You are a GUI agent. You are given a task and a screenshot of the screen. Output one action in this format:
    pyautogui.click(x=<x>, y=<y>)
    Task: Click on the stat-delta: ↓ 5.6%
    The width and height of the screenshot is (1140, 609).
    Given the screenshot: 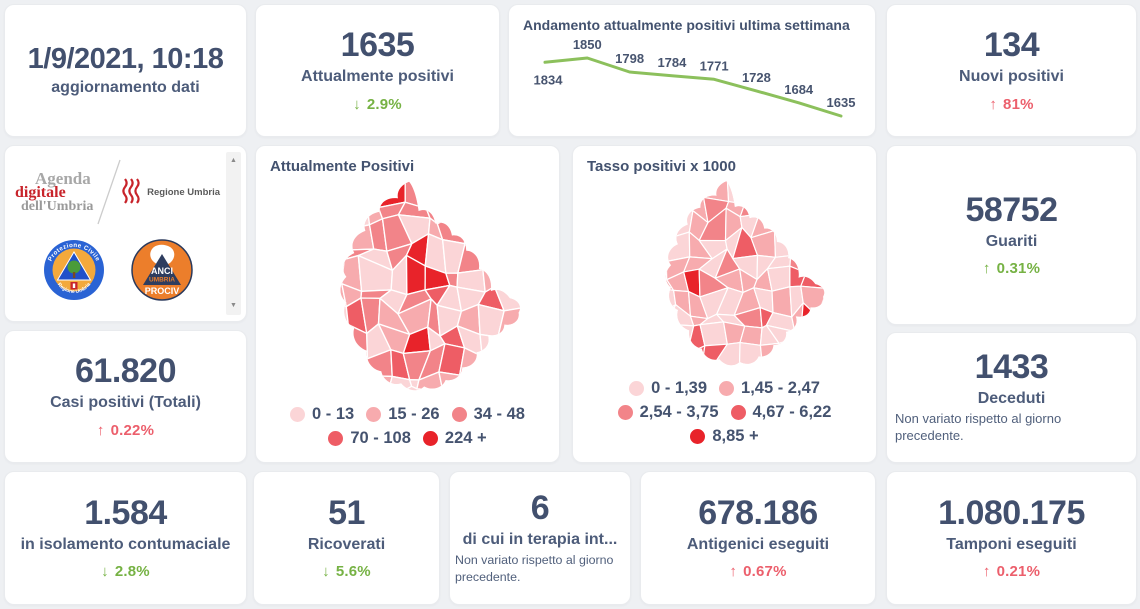 What is the action you would take?
    pyautogui.click(x=346, y=571)
    